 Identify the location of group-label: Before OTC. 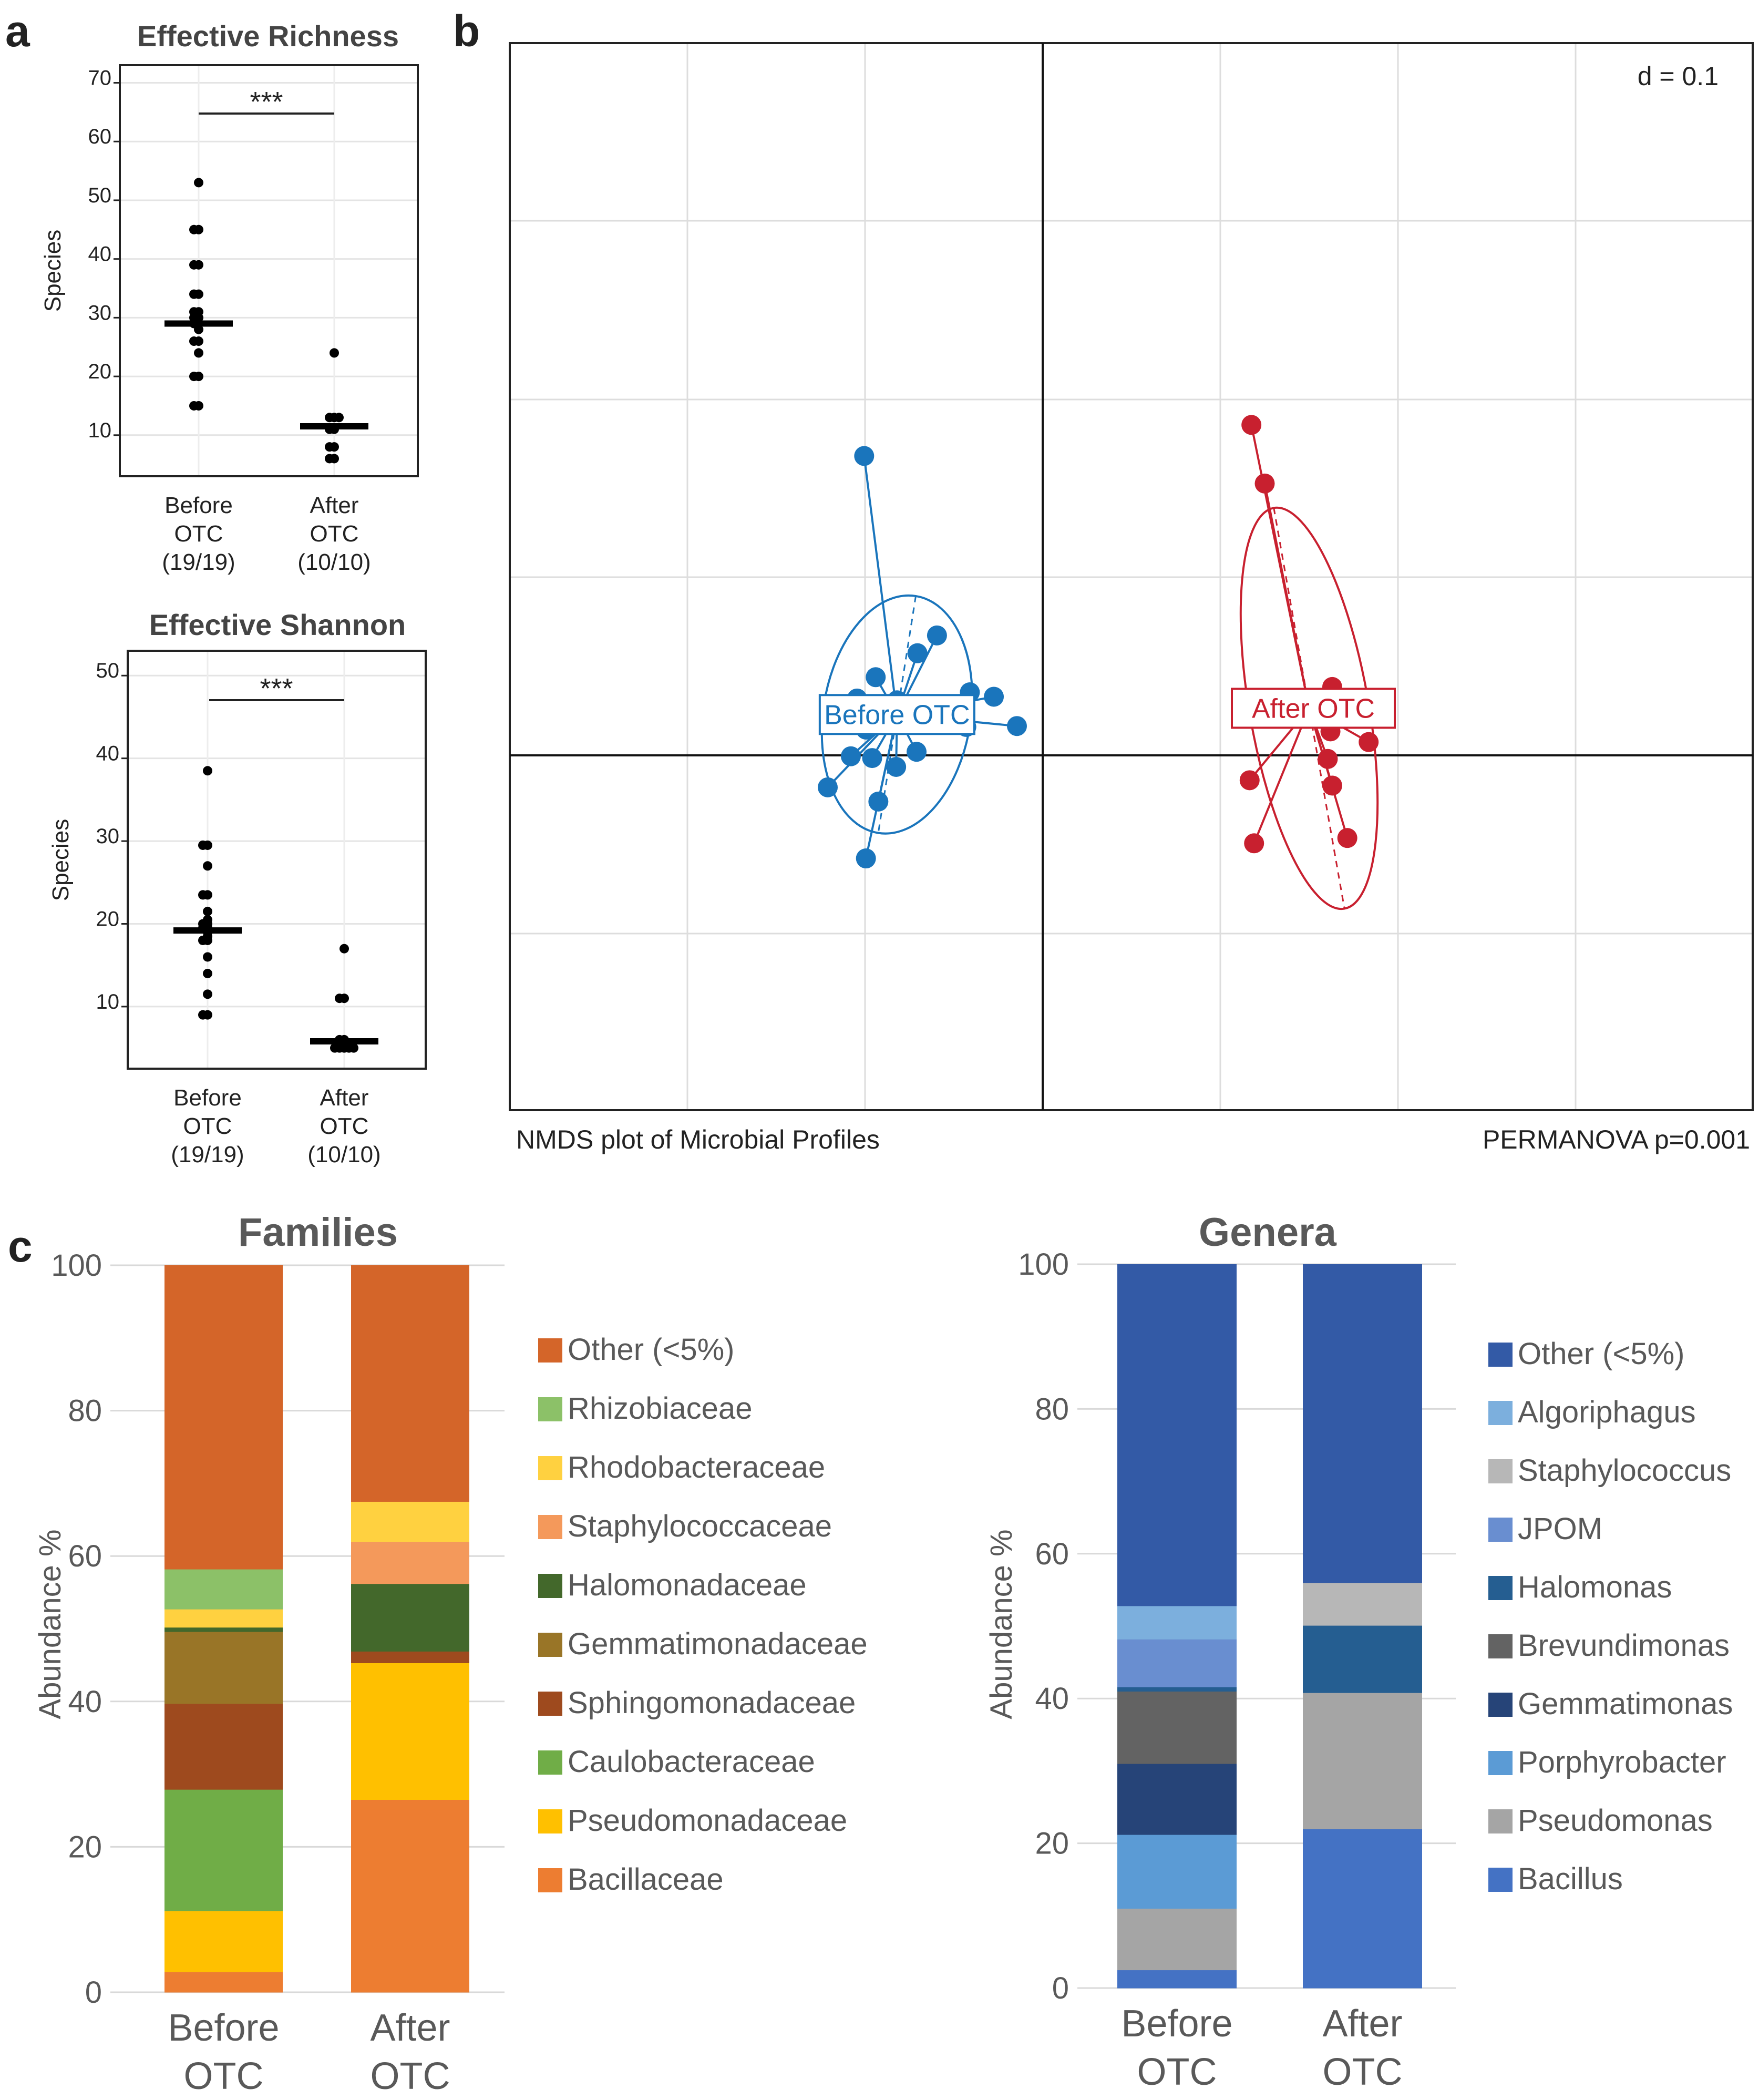
(897, 715).